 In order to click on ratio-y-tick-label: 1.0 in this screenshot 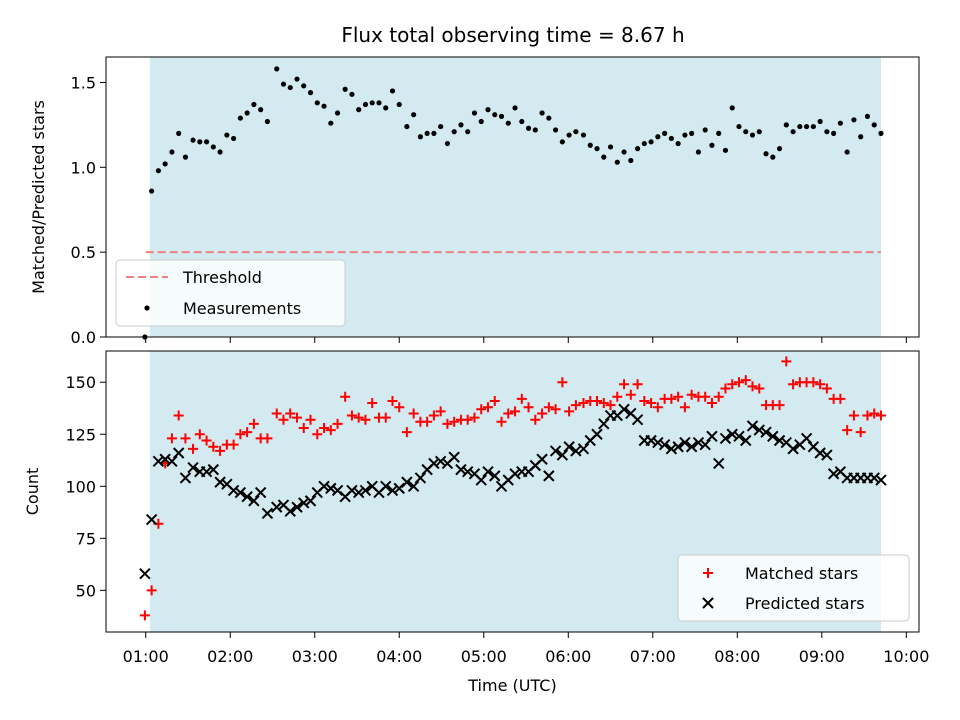, I will do `click(83, 167)`.